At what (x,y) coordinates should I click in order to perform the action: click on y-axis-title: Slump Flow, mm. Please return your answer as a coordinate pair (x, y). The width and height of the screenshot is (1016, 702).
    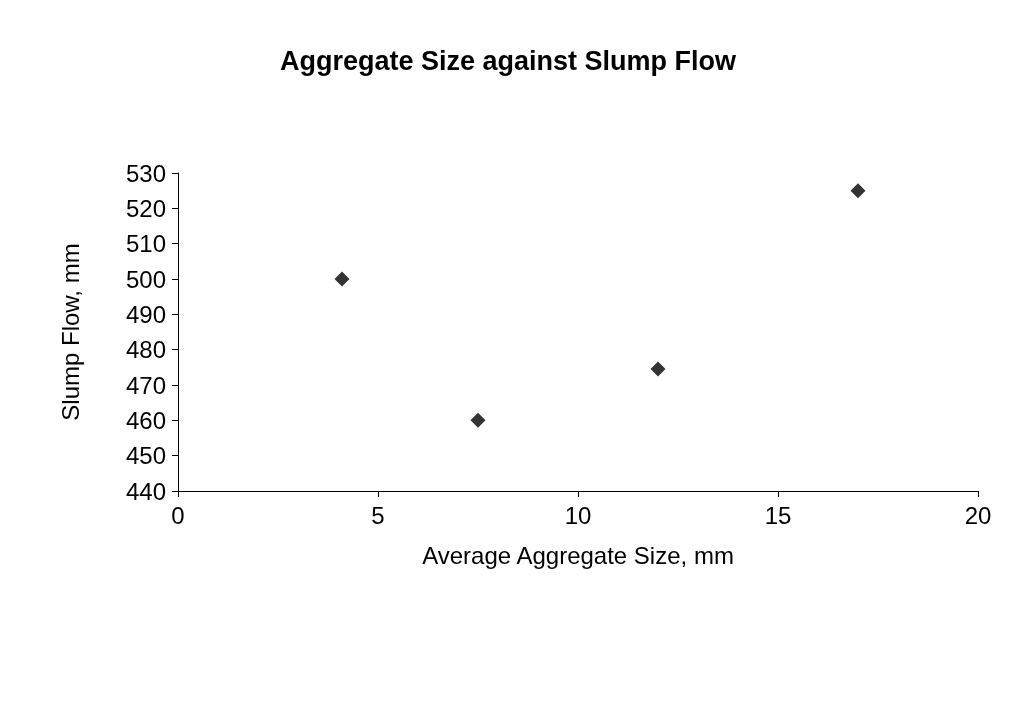
    Looking at the image, I should click on (70, 332).